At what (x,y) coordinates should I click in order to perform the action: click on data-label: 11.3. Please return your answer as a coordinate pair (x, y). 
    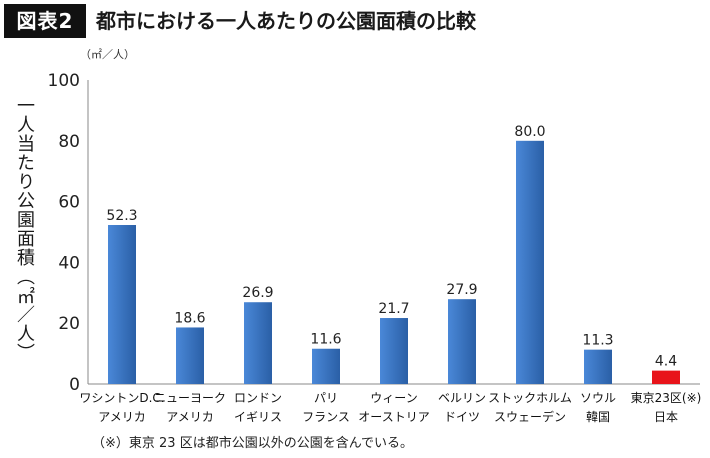
    Looking at the image, I should click on (597, 341).